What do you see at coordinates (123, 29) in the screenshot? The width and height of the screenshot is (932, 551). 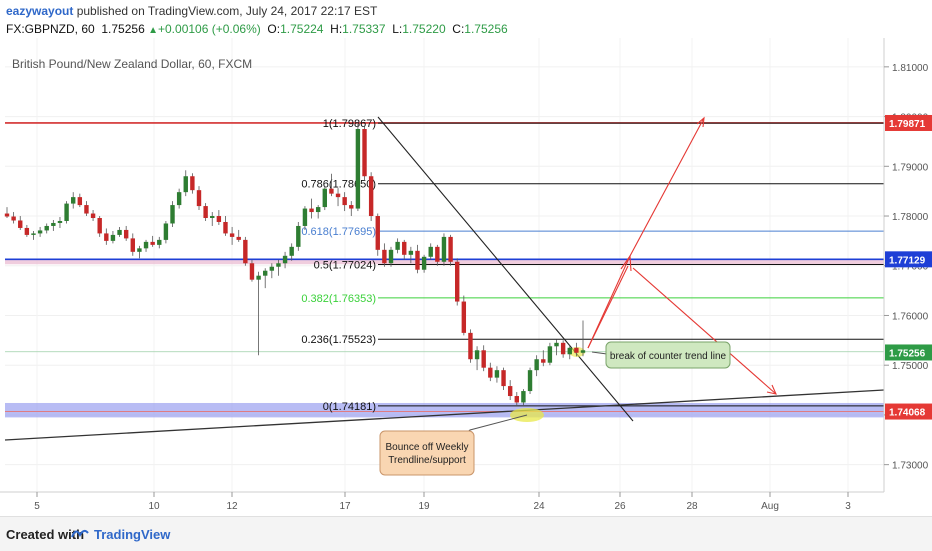 I see `last-price: 1.75256` at bounding box center [123, 29].